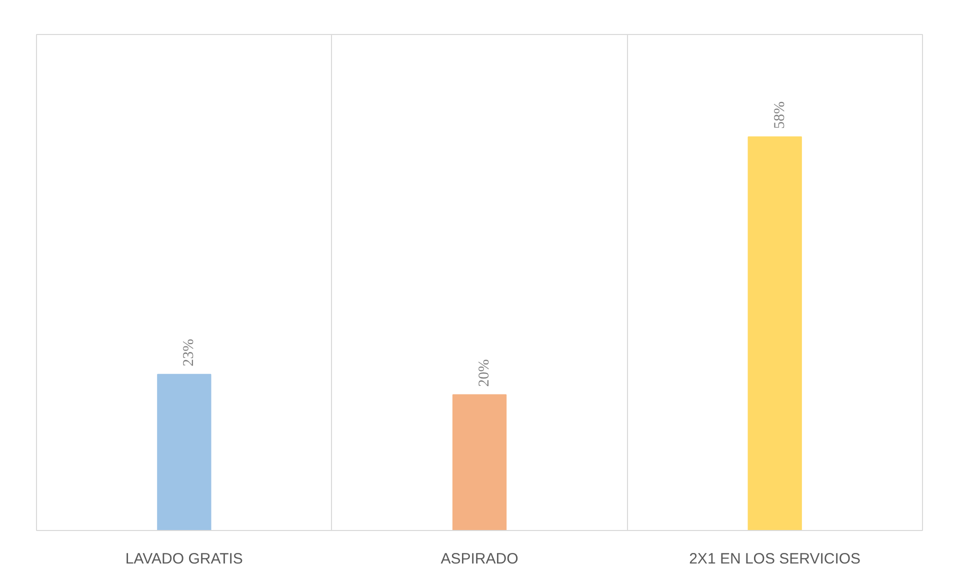 This screenshot has height=580, width=958. What do you see at coordinates (184, 559) in the screenshot?
I see `x-tick-label: LAVADO GRATIS` at bounding box center [184, 559].